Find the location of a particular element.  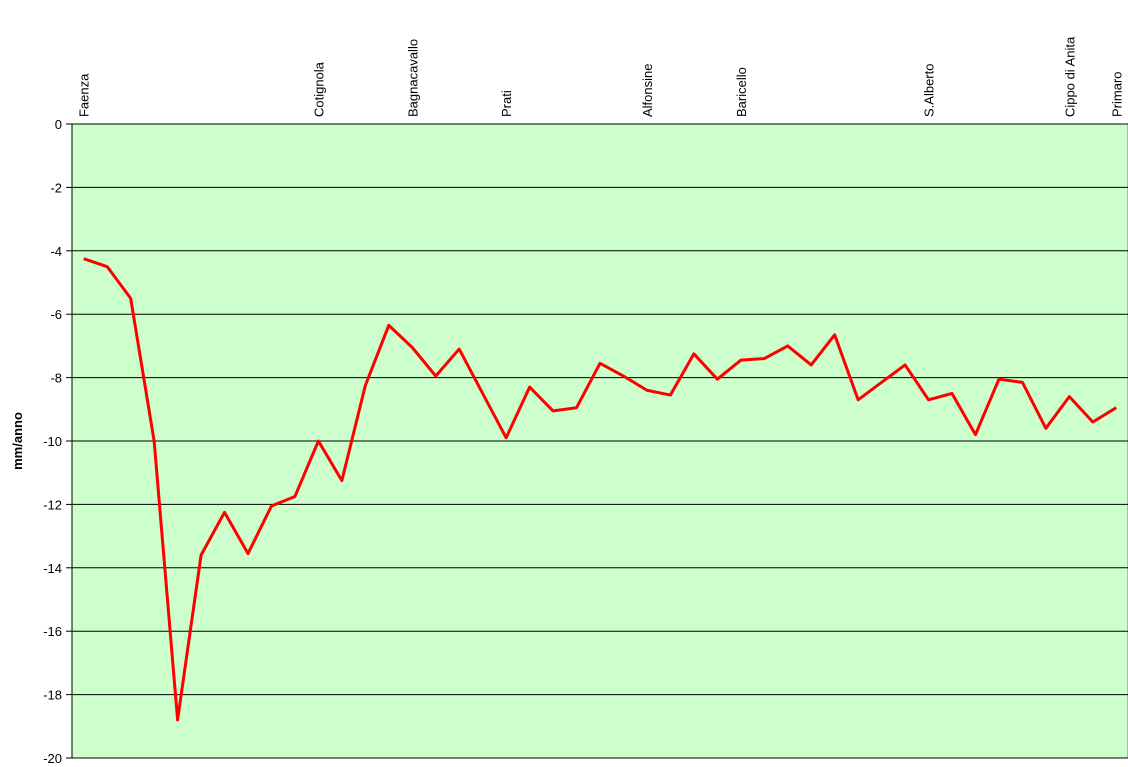

x-tick-label: Alfonsine is located at coordinates (647, 90).